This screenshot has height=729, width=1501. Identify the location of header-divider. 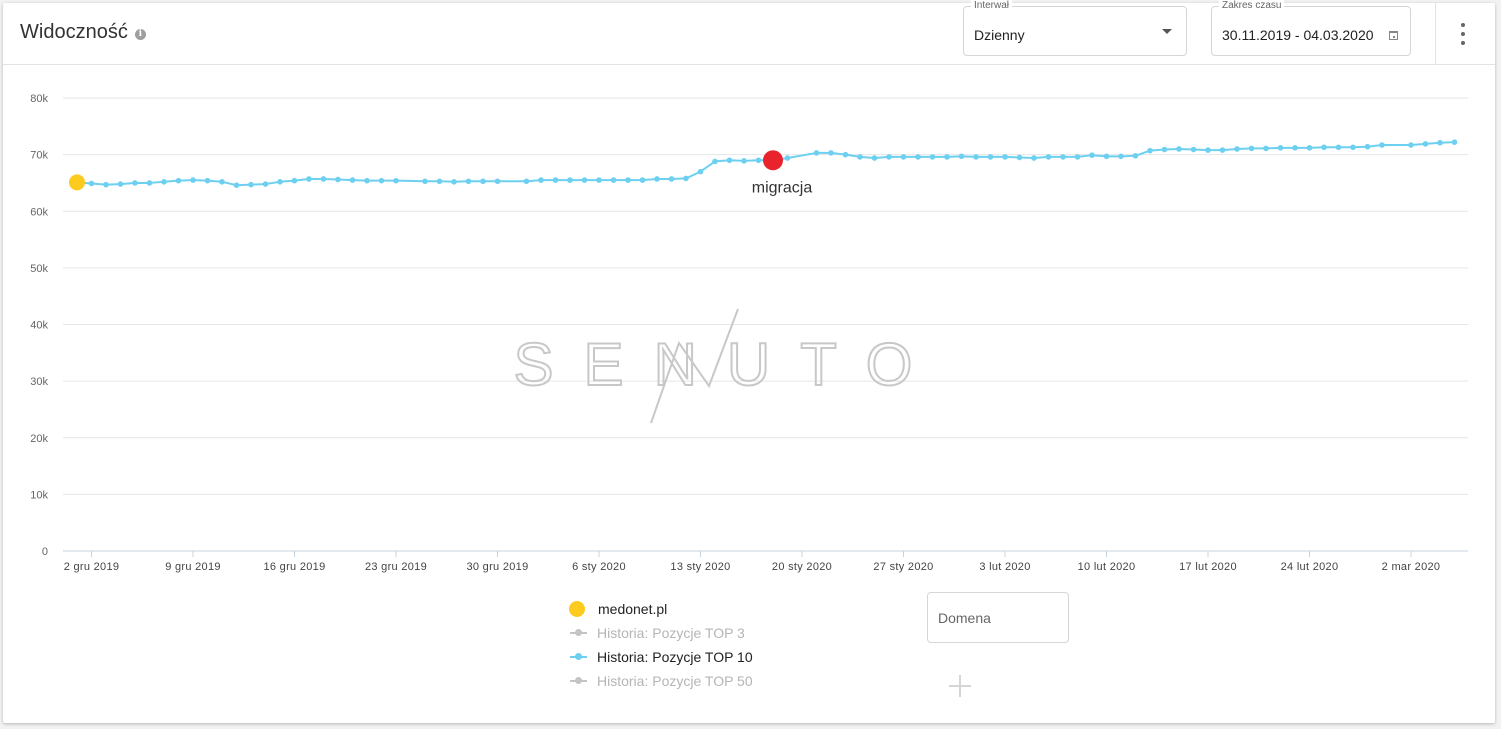
(1435, 33).